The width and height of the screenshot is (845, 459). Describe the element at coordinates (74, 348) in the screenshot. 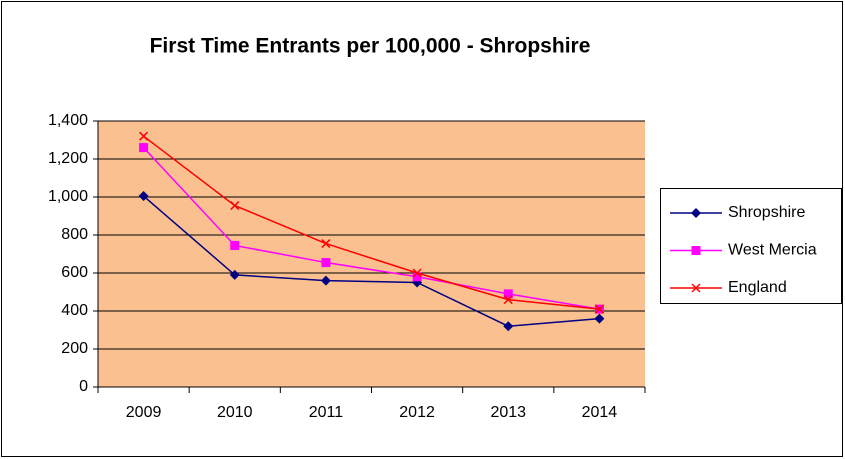

I see `y-tick-label: 200` at that location.